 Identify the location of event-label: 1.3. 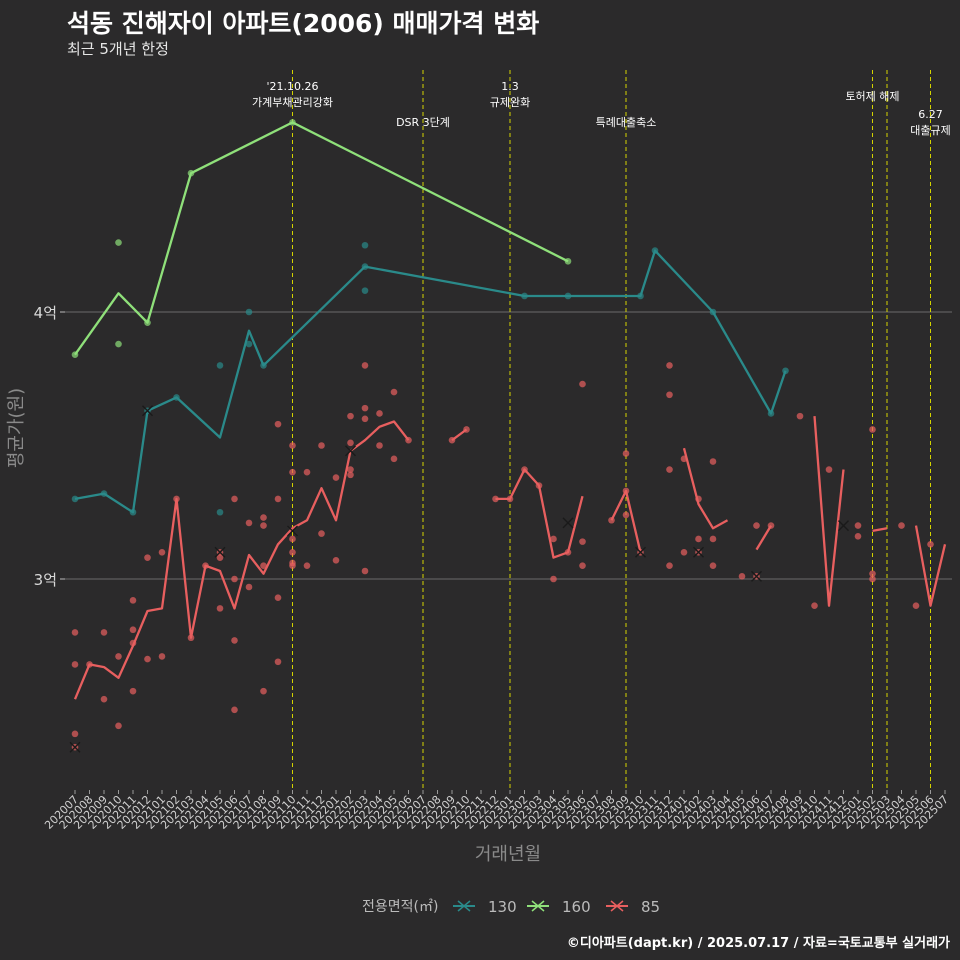
(510, 86).